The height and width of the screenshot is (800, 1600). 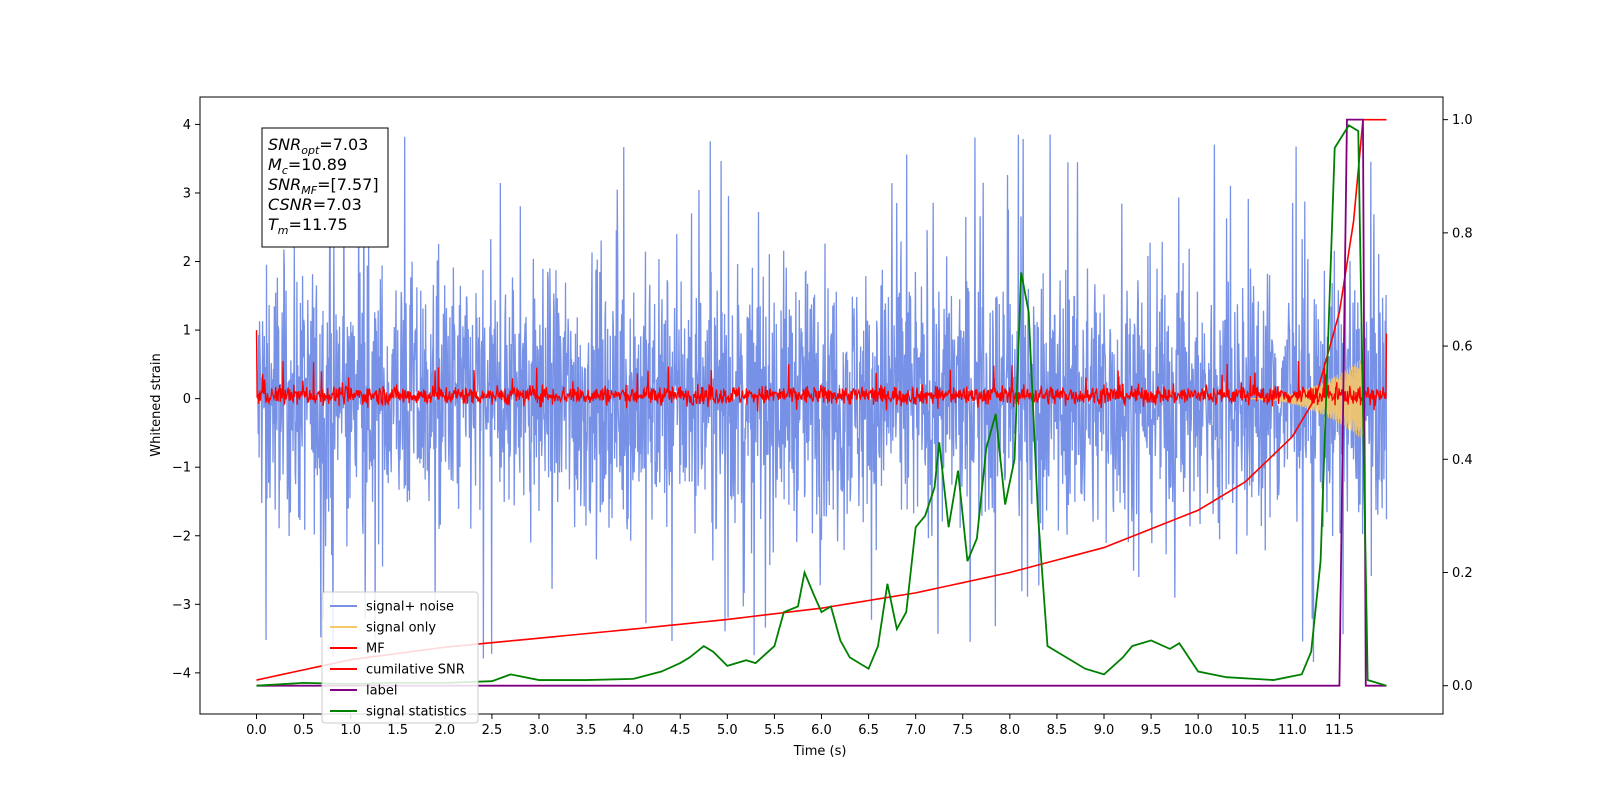 I want to click on x-tick-label: 6.0, so click(x=821, y=730).